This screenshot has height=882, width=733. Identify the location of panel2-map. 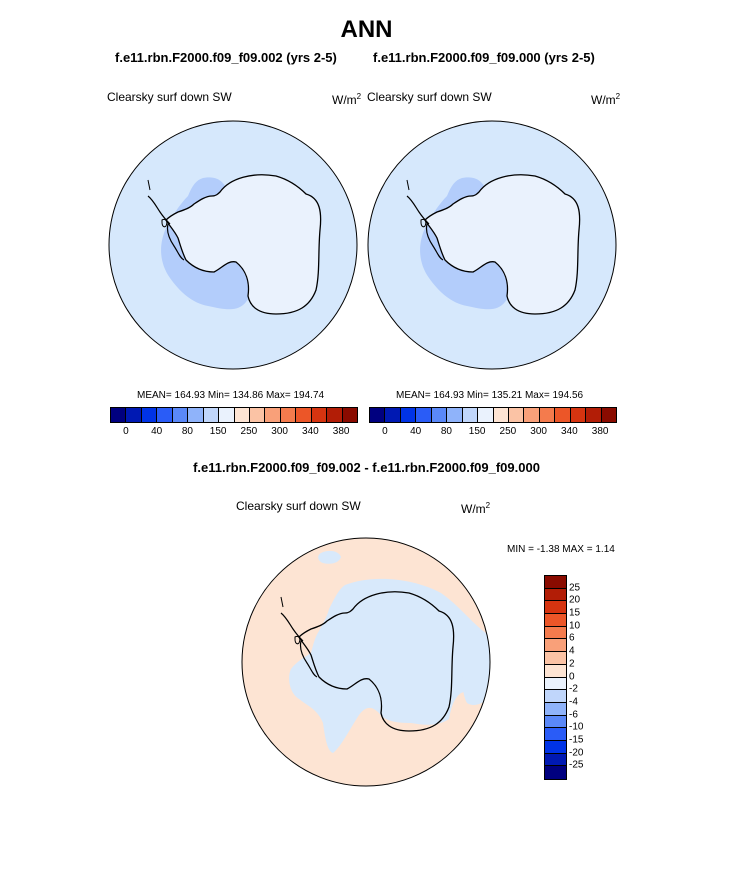
(492, 245).